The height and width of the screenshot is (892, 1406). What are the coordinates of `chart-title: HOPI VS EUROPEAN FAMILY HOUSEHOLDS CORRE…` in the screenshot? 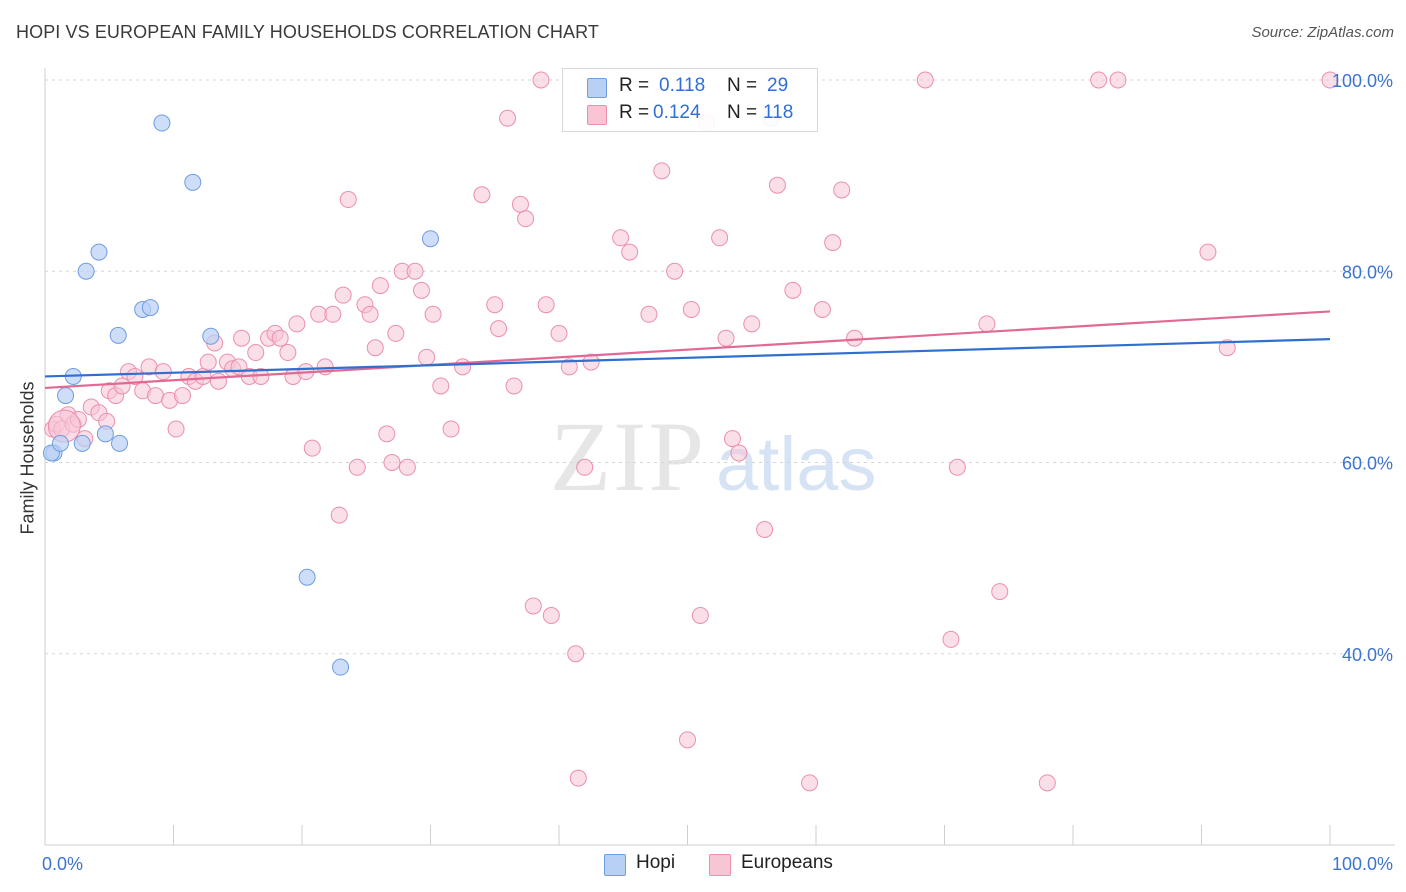 It's located at (307, 32).